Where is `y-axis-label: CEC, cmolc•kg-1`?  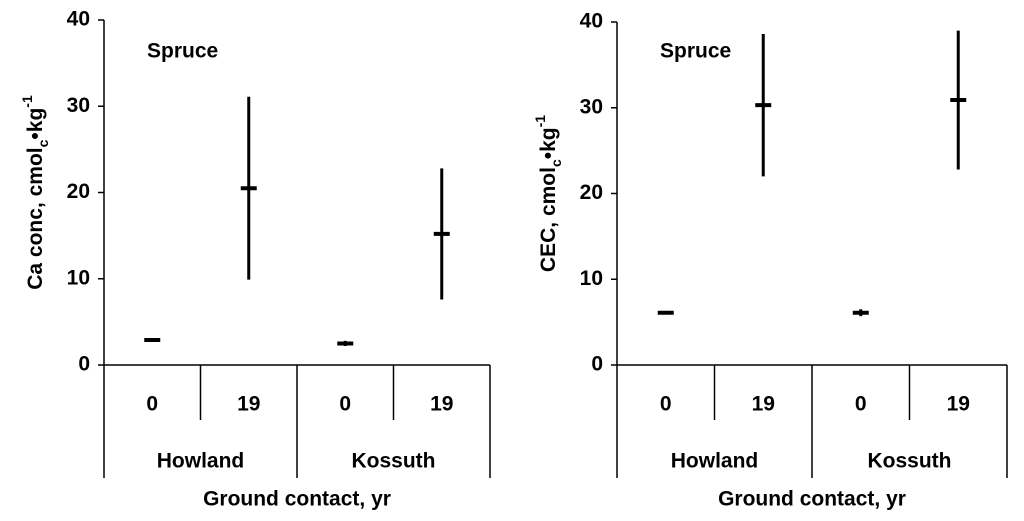
y-axis-label: CEC, cmolc•kg-1 is located at coordinates (548, 193).